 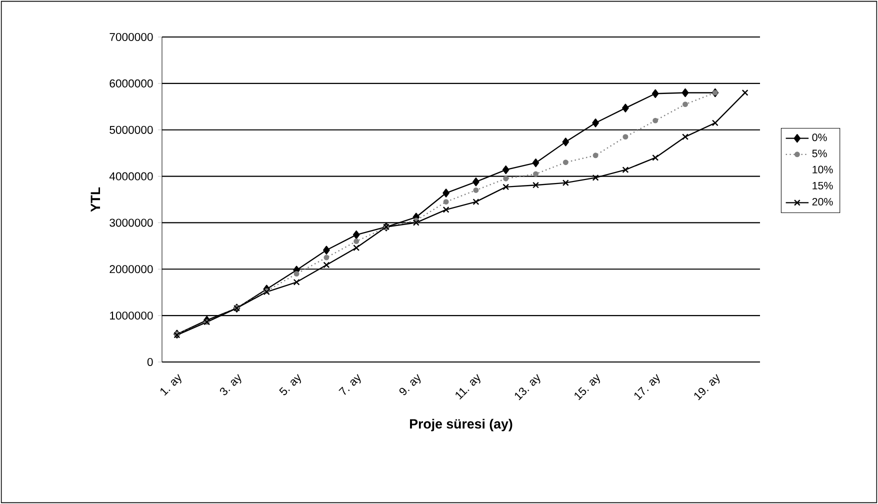 I want to click on y-tick-label: 2000000, so click(x=131, y=269).